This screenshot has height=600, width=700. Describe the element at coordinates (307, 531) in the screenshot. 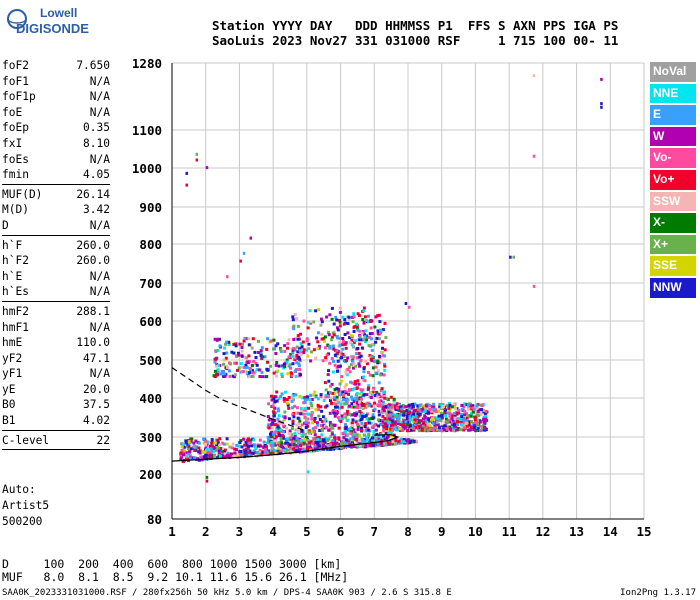

I see `x-tick-label: 5` at that location.